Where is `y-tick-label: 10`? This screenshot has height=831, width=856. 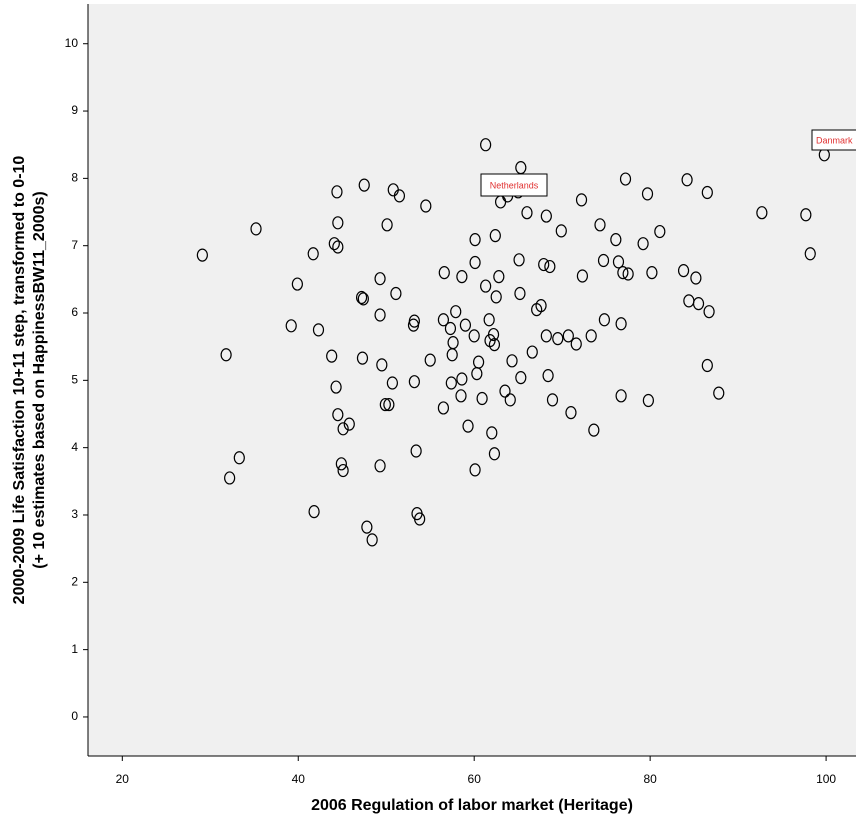 y-tick-label: 10 is located at coordinates (72, 43).